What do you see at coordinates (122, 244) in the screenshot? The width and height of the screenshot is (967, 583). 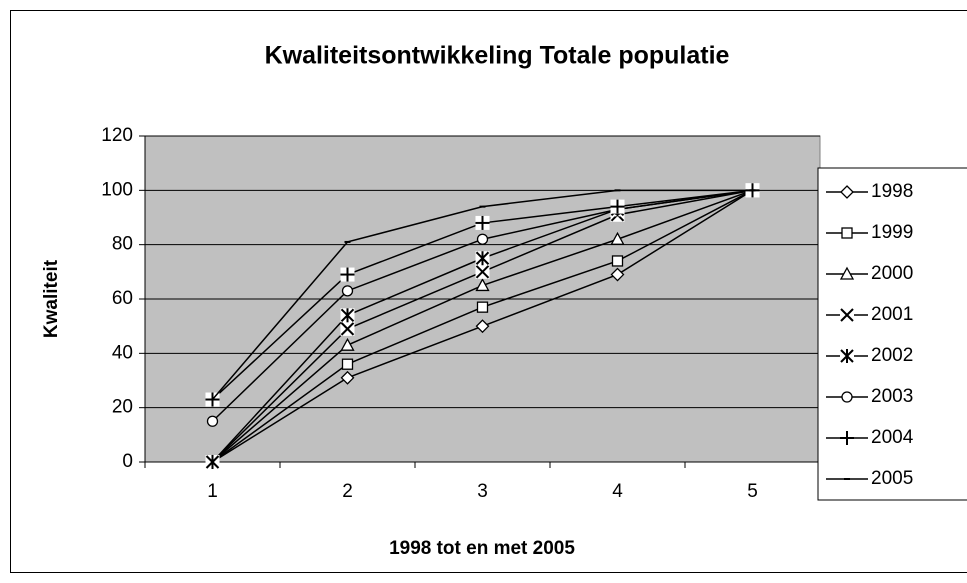 I see `y-tick-label: 80` at bounding box center [122, 244].